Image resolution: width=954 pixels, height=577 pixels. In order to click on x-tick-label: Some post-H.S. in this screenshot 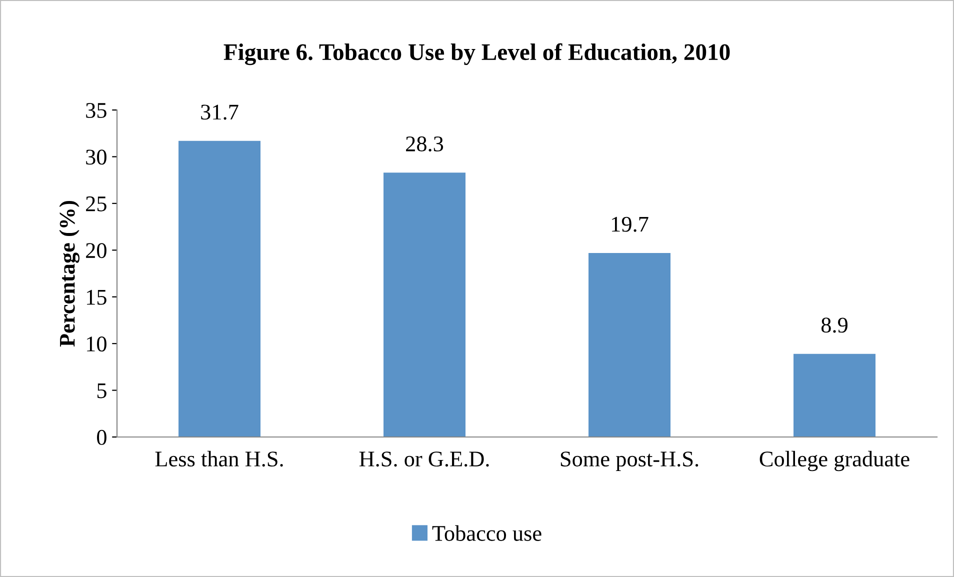, I will do `click(629, 462)`.